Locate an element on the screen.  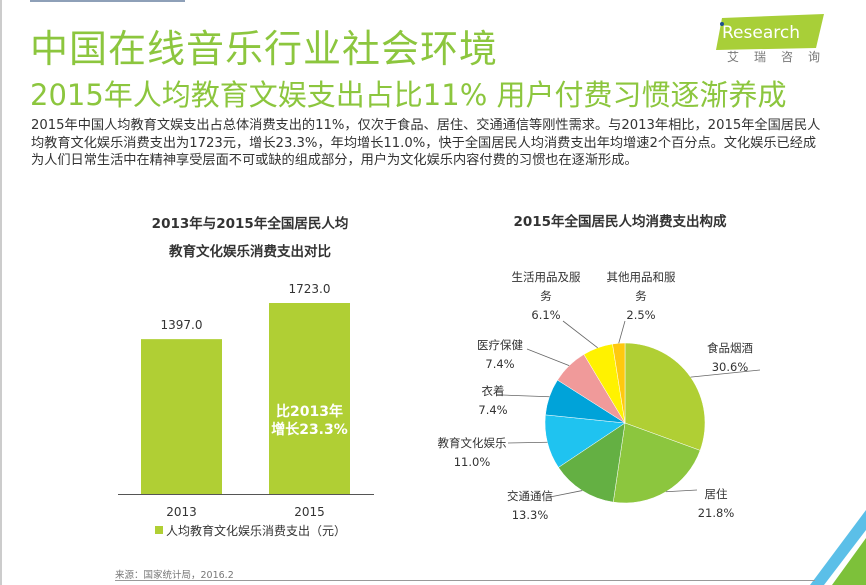
bar-title-line: 教育文化娱乐消费支出对比 is located at coordinates (250, 252).